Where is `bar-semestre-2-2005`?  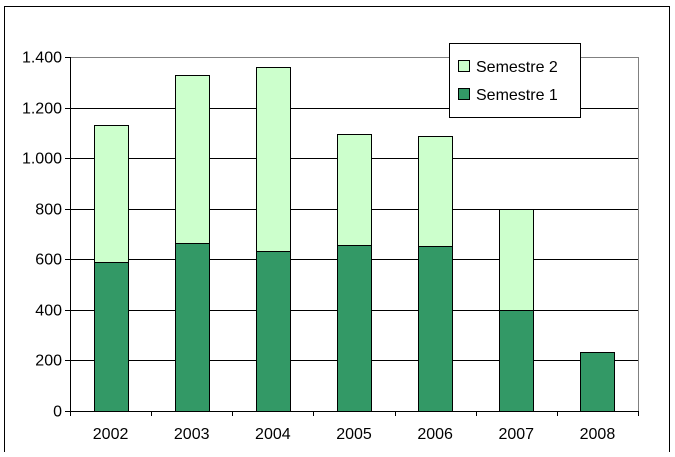 bar-semestre-2-2005 is located at coordinates (354, 190).